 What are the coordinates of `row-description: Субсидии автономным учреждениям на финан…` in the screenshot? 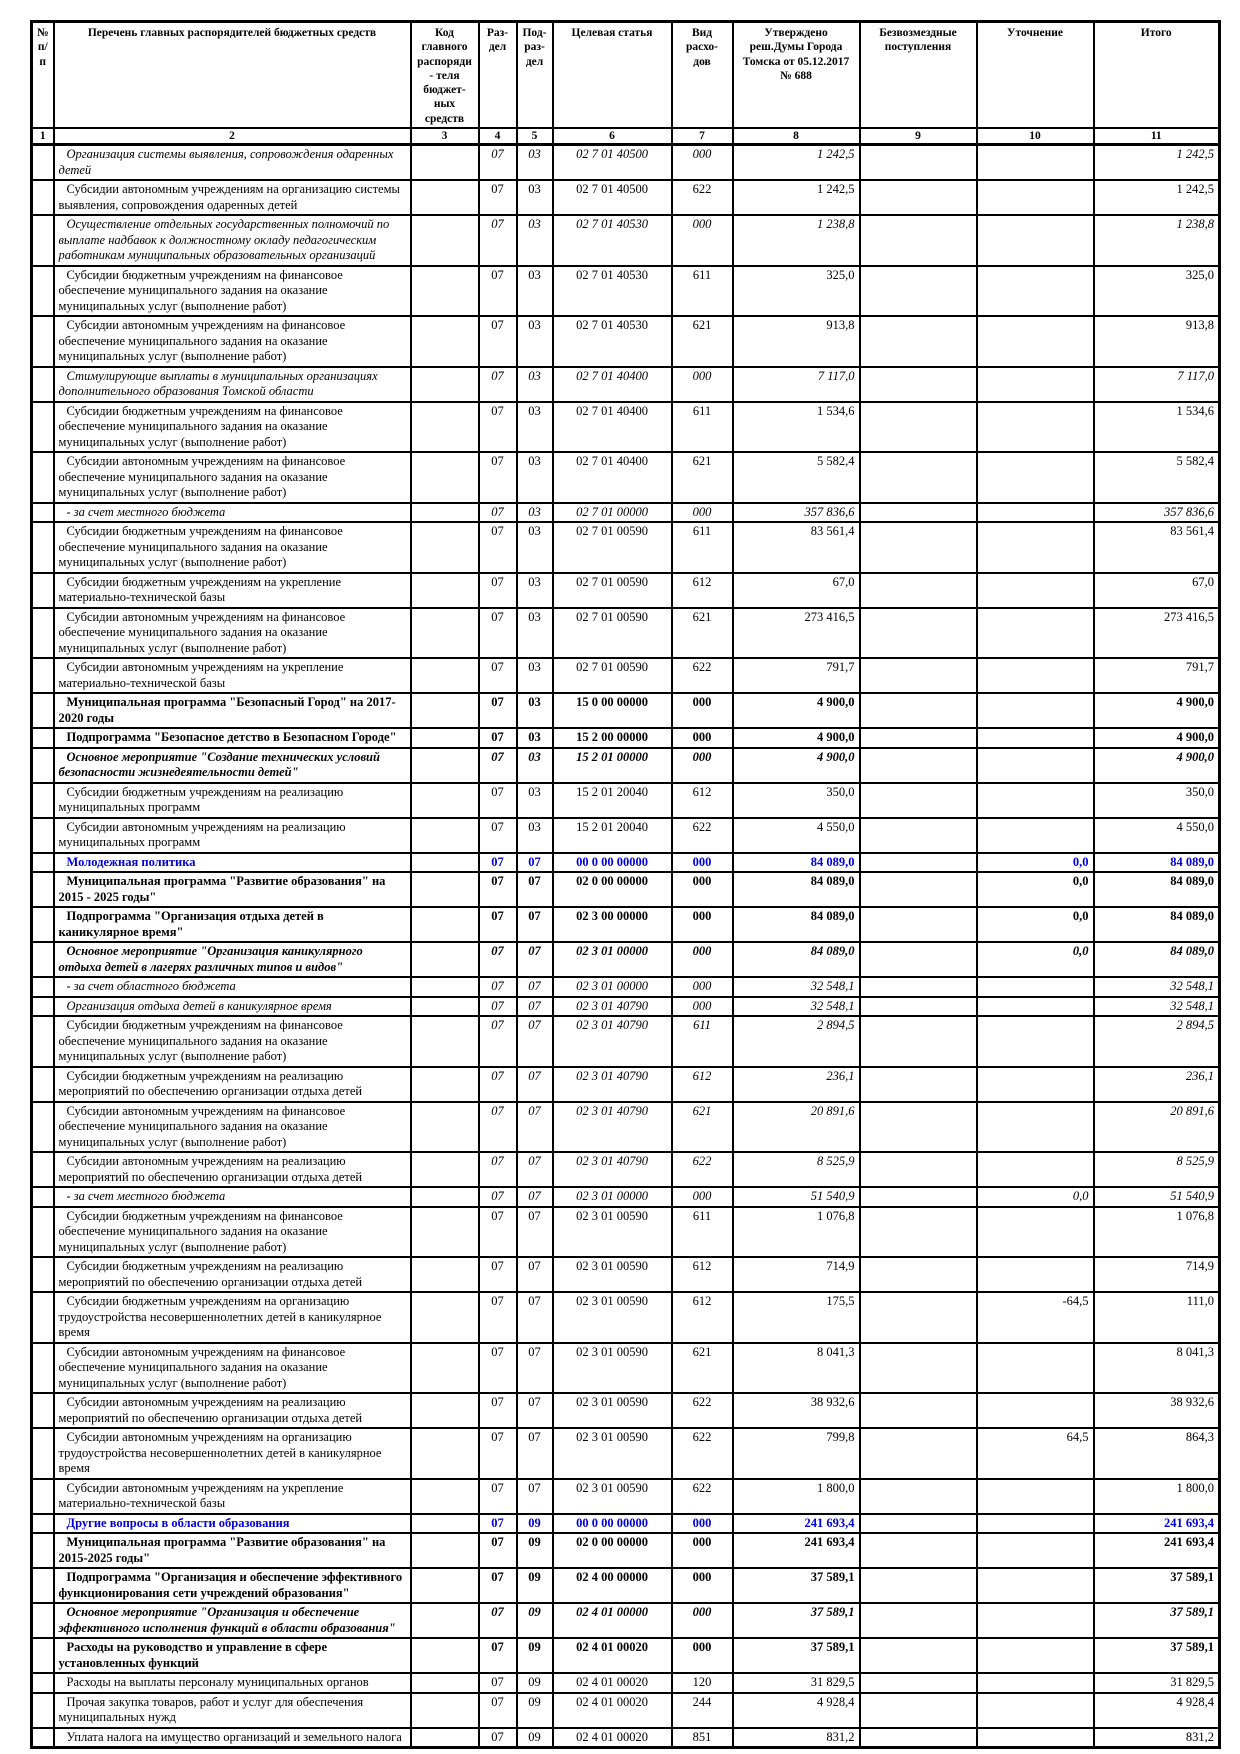 It's located at (232, 1126).